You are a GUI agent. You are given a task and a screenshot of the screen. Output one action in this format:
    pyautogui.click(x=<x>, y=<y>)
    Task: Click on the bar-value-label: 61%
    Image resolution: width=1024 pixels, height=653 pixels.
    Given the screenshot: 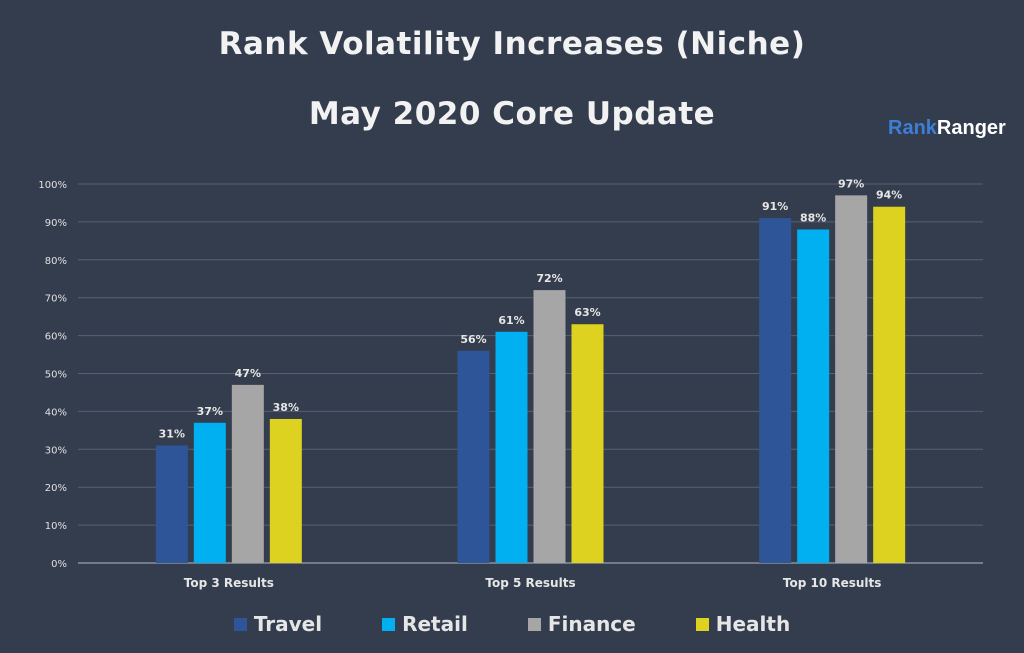 What is the action you would take?
    pyautogui.click(x=511, y=320)
    